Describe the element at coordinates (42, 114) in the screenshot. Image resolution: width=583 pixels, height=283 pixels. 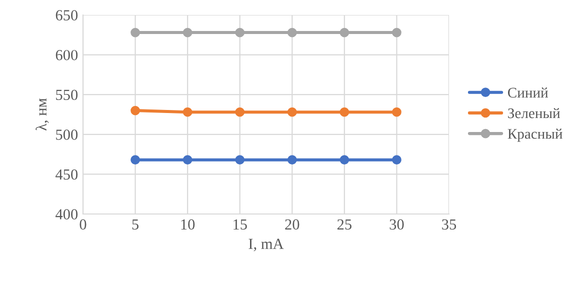
I see `y-axis-title: λ, нм` at that location.